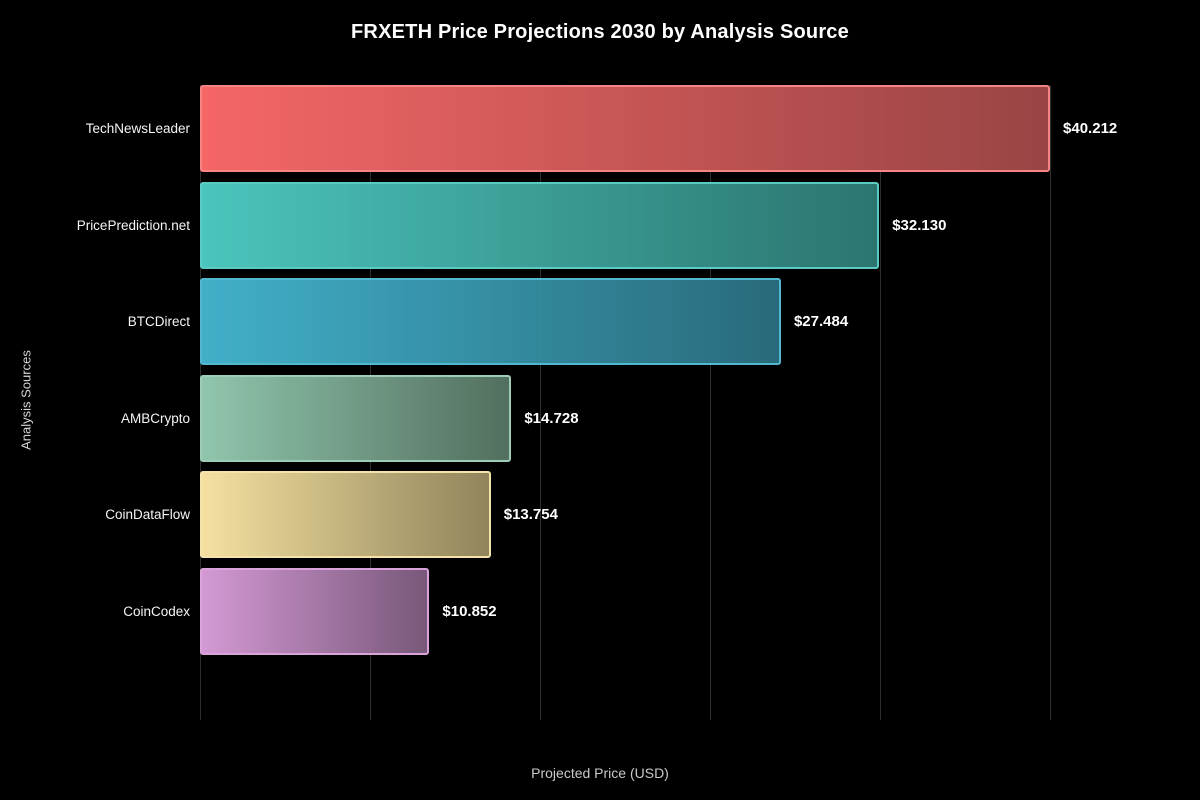 The image size is (1200, 800). Describe the element at coordinates (356, 418) in the screenshot. I see `bar-ambcrypto` at that location.